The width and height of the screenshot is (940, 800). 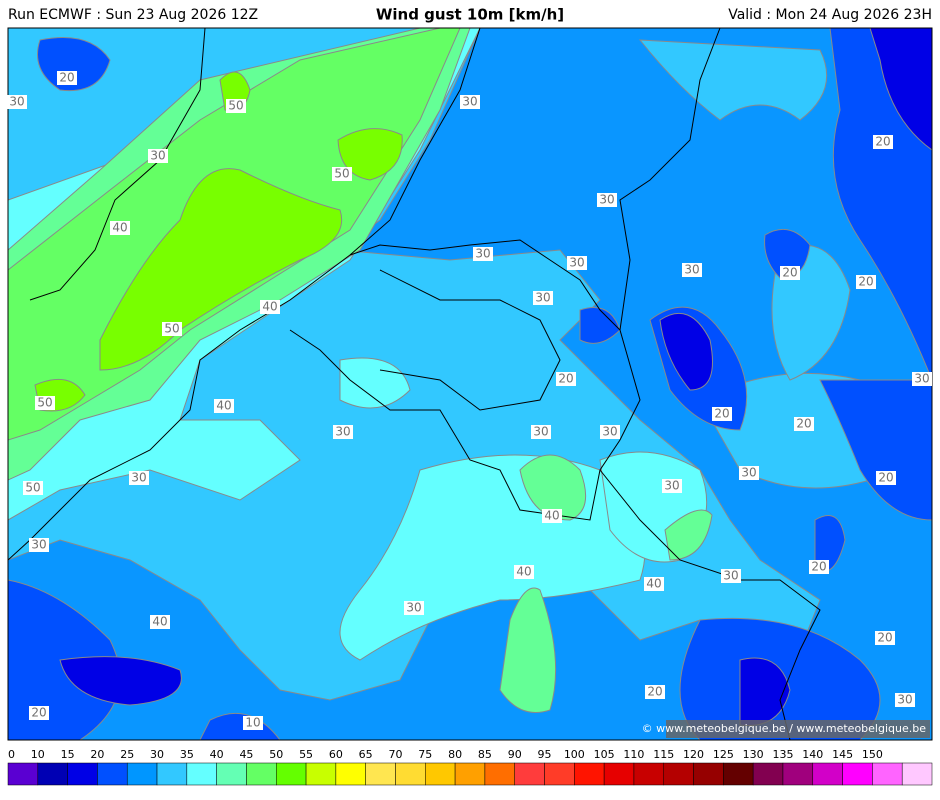 I want to click on legend-tick-label: 90, so click(x=515, y=754).